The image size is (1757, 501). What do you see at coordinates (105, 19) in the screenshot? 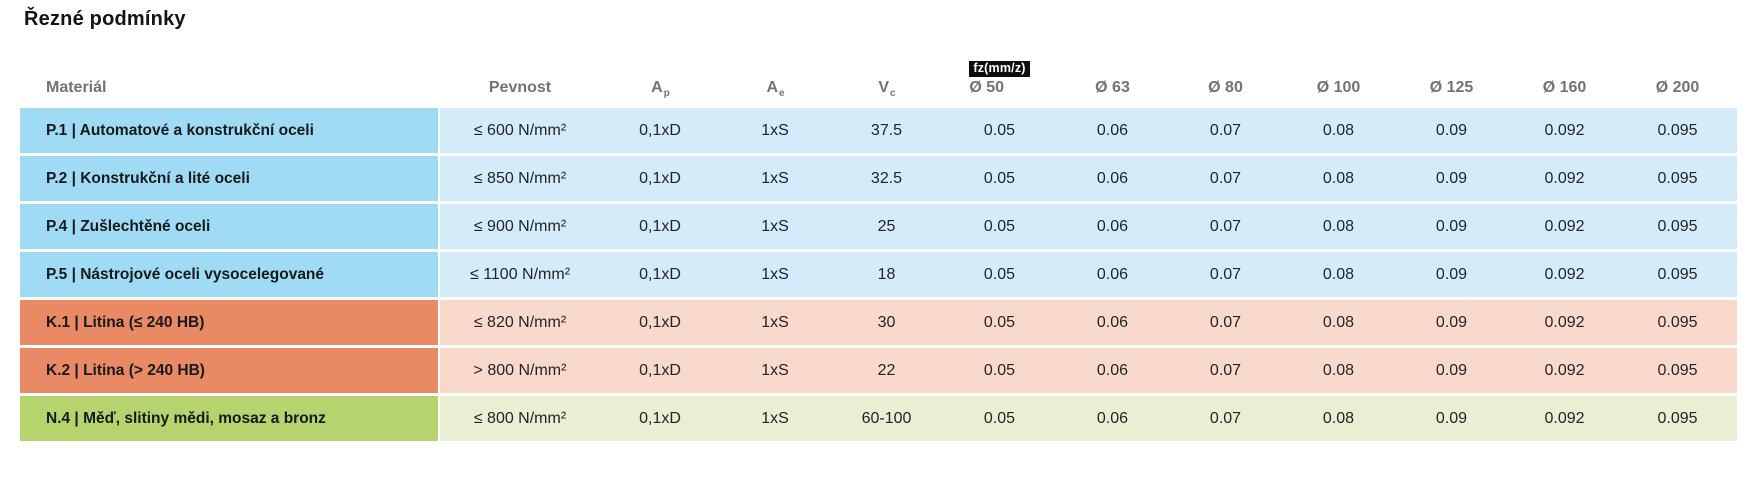
I see `page-title: Řezné podmínky` at bounding box center [105, 19].